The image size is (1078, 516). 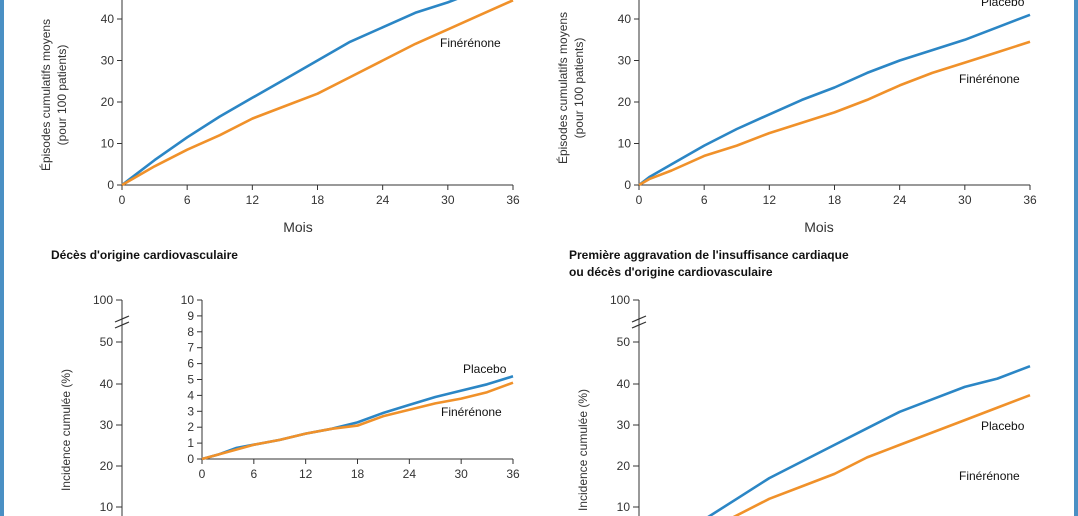 What do you see at coordinates (1003, 4) in the screenshot?
I see `tr-series-label: Placebo` at bounding box center [1003, 4].